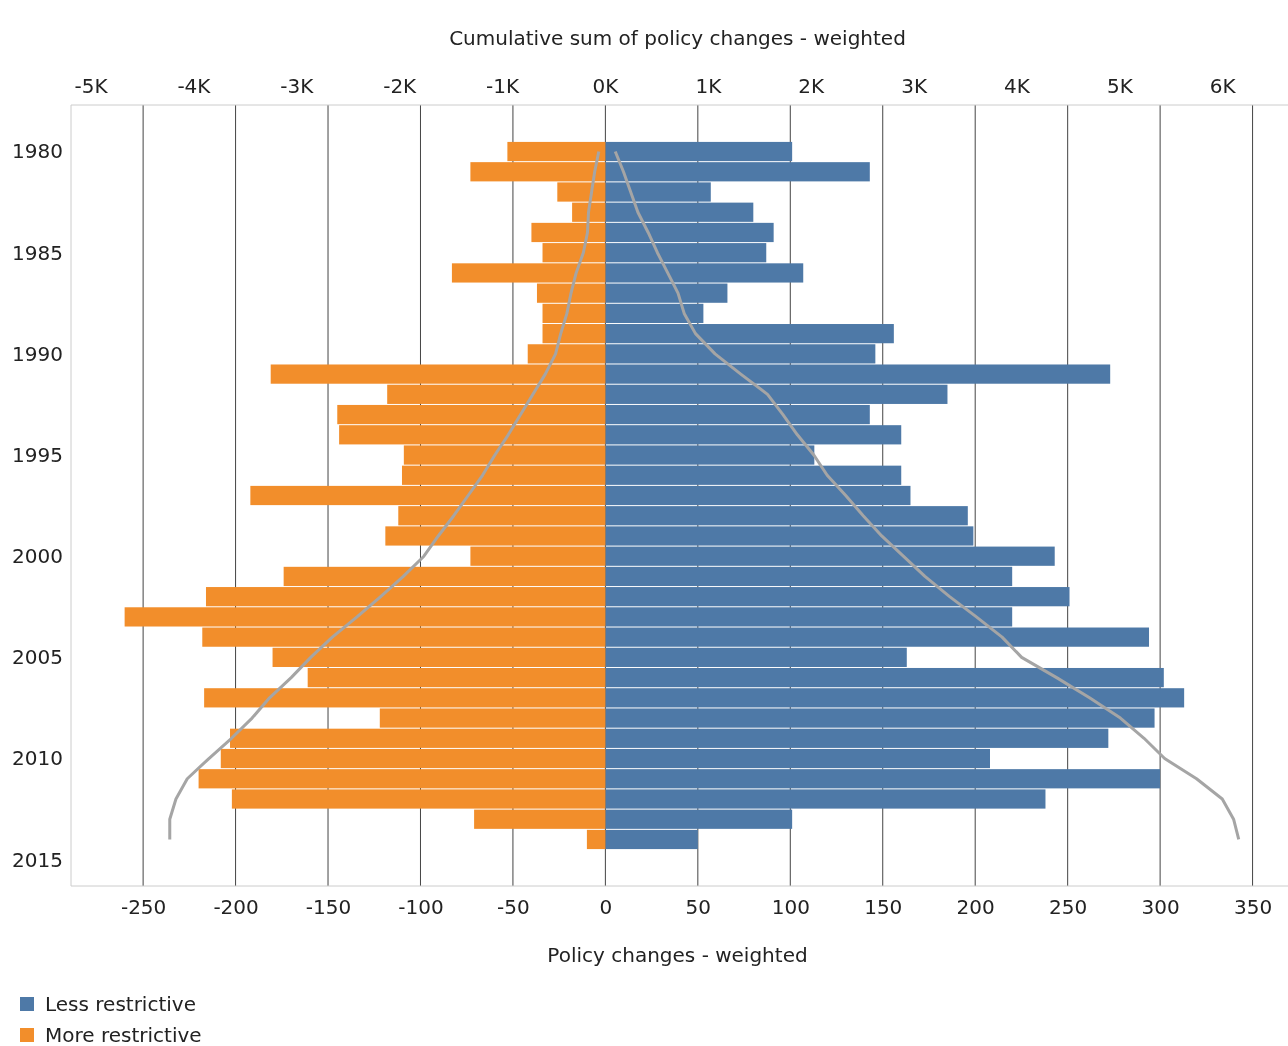 The height and width of the screenshot is (1046, 1288). Describe the element at coordinates (513, 907) in the screenshot. I see `x-tick-label: -50` at that location.